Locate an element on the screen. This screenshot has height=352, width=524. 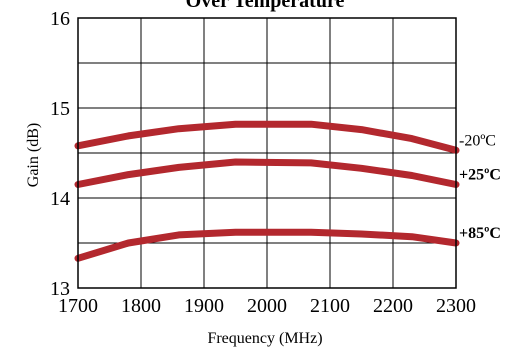
chart-title: Over Temperature is located at coordinates (265, 6).